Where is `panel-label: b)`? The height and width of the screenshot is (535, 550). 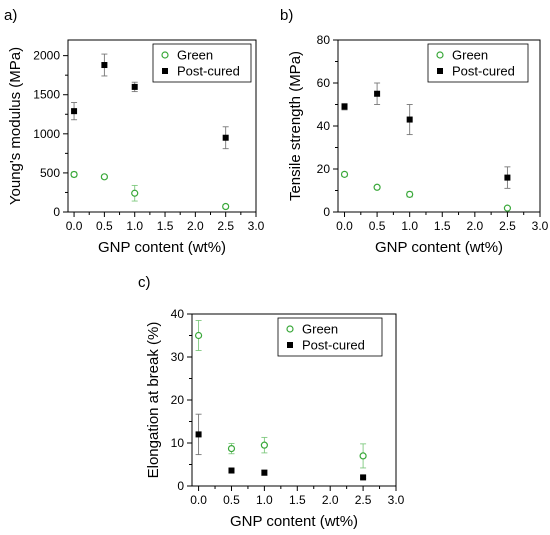 panel-label: b) is located at coordinates (286, 15).